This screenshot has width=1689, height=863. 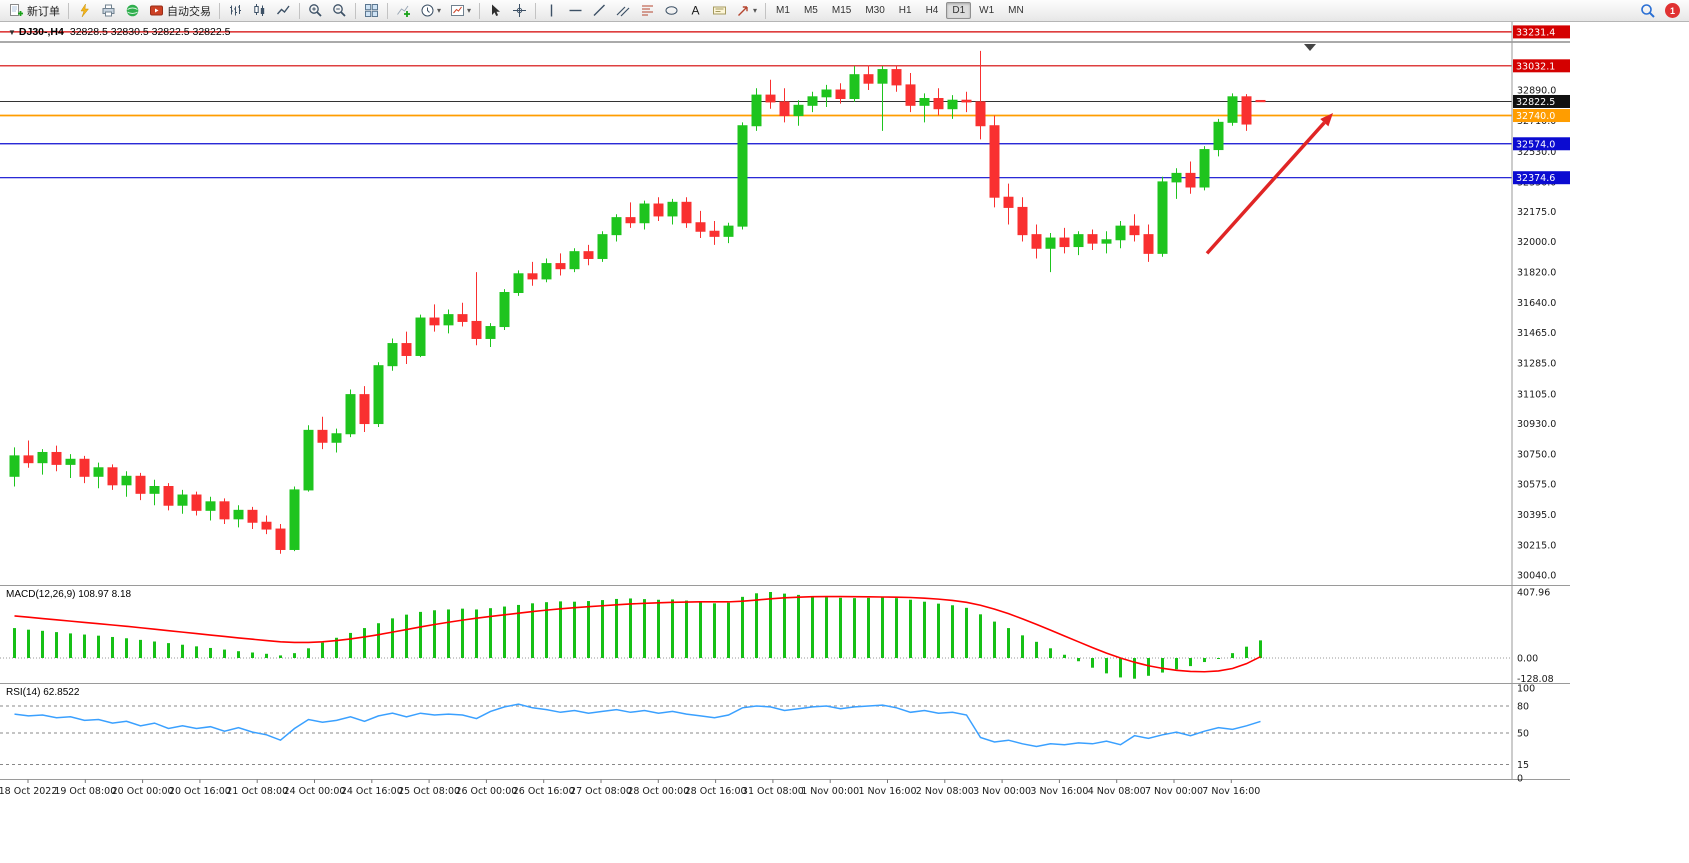 What do you see at coordinates (755, 10) in the screenshot?
I see `arrows-caret: ▾` at bounding box center [755, 10].